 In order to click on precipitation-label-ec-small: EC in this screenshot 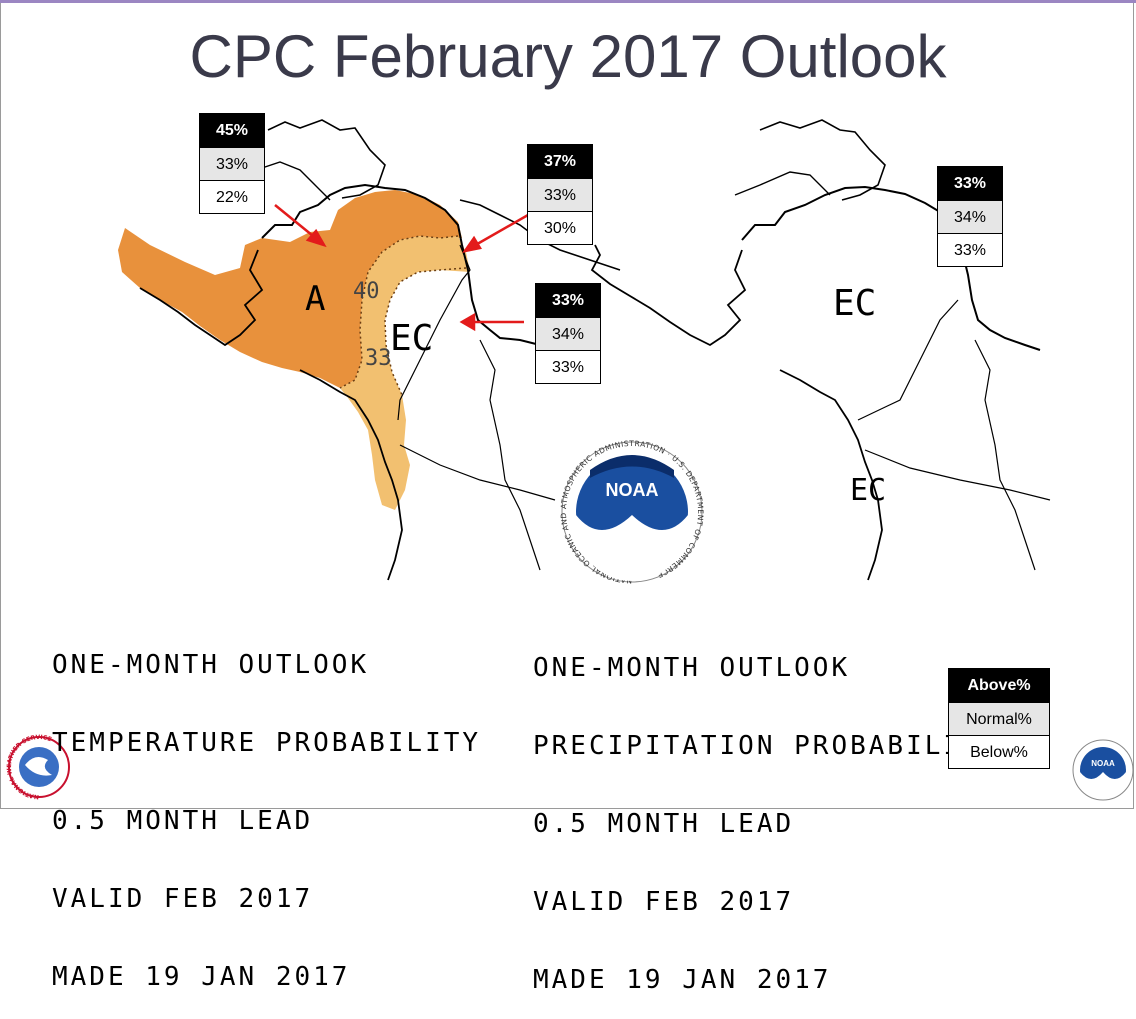, I will do `click(868, 490)`.